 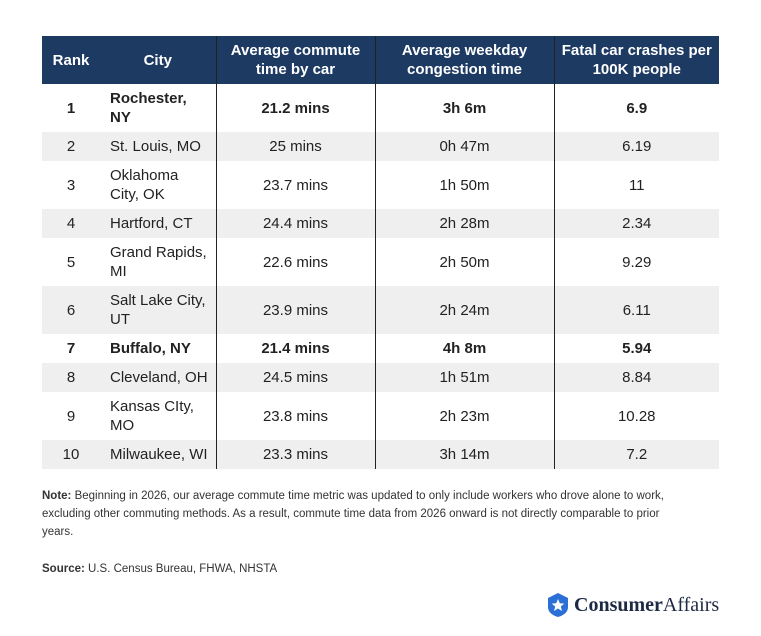 What do you see at coordinates (636, 60) in the screenshot?
I see `header-cell: Fatal car crashes per 100K people` at bounding box center [636, 60].